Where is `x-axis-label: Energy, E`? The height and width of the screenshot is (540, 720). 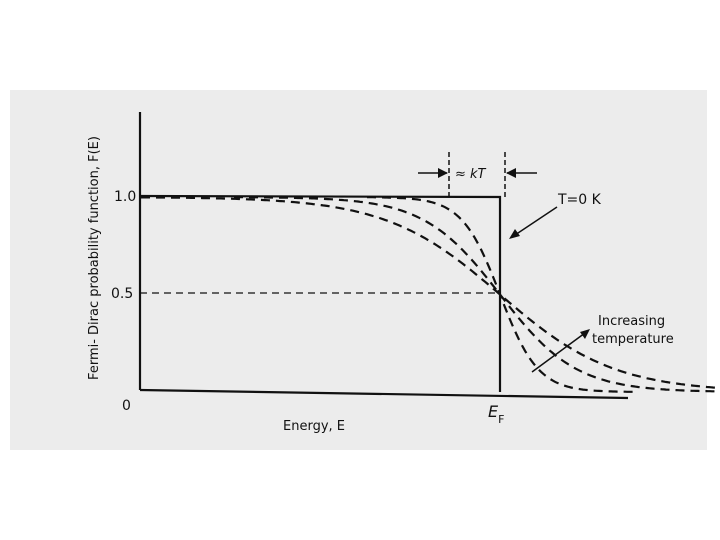
x-axis-label: Energy, E is located at coordinates (314, 426).